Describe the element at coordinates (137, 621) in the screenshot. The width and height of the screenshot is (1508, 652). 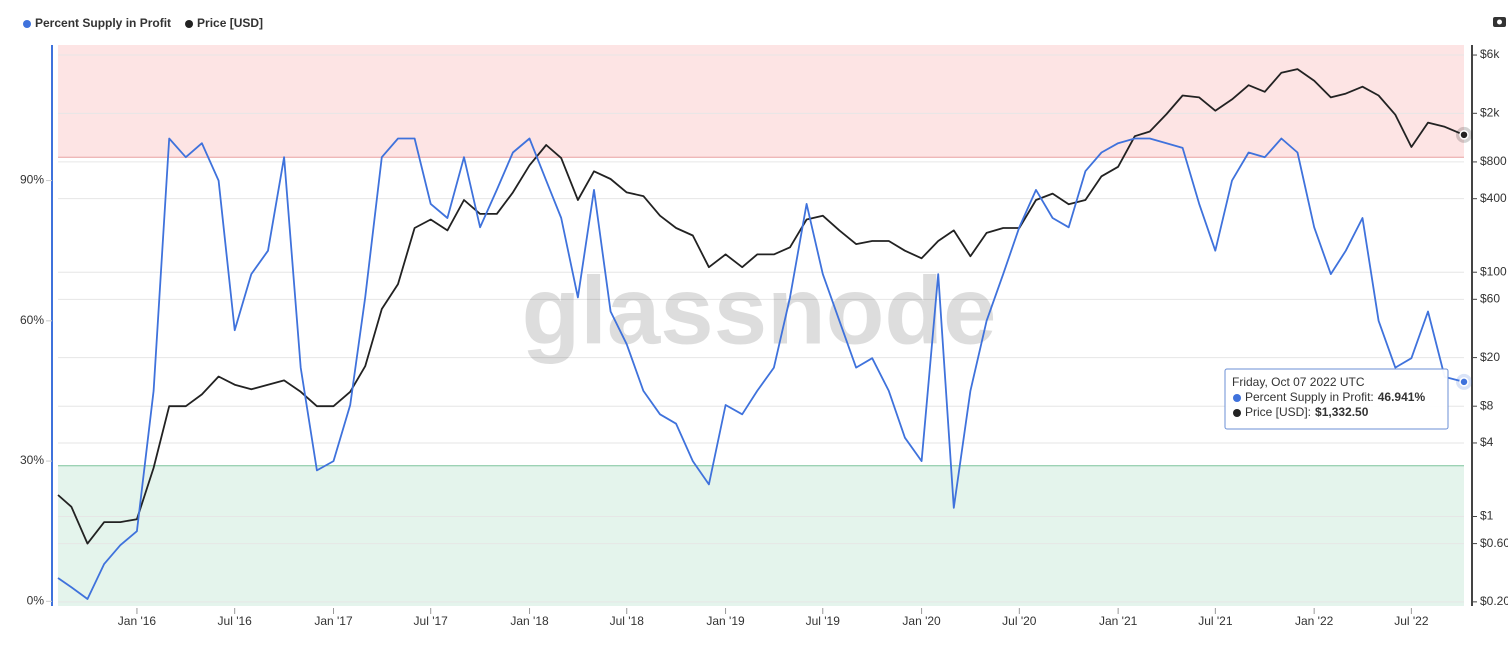
I see `x-tick-label: Jan '16` at that location.